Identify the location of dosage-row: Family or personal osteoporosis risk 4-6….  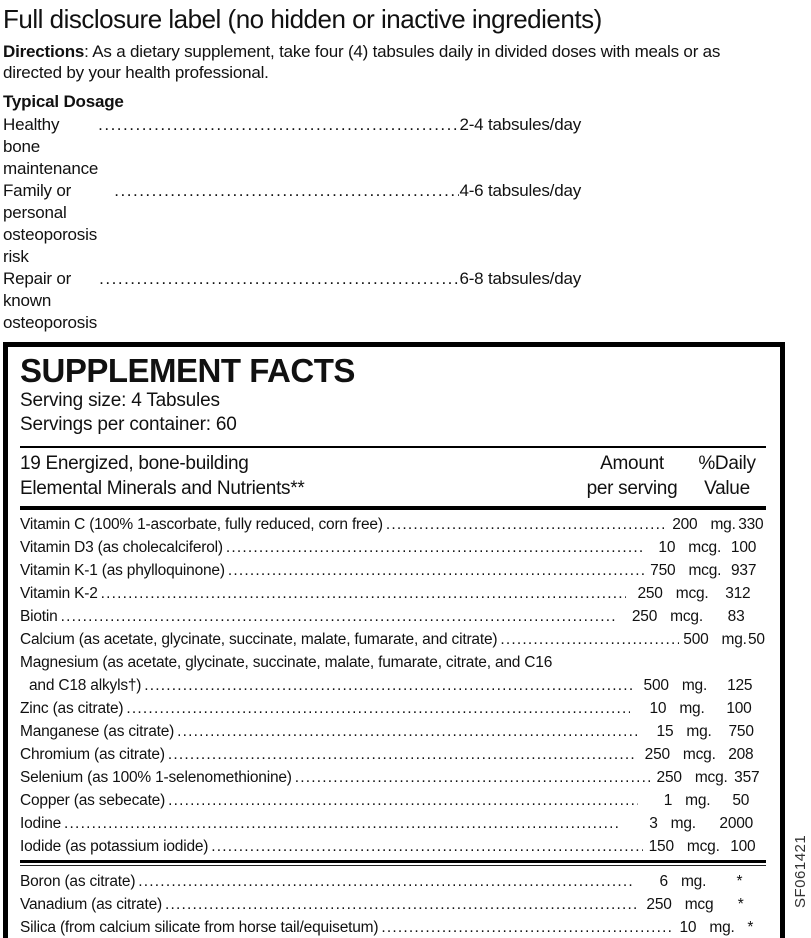
(292, 224).